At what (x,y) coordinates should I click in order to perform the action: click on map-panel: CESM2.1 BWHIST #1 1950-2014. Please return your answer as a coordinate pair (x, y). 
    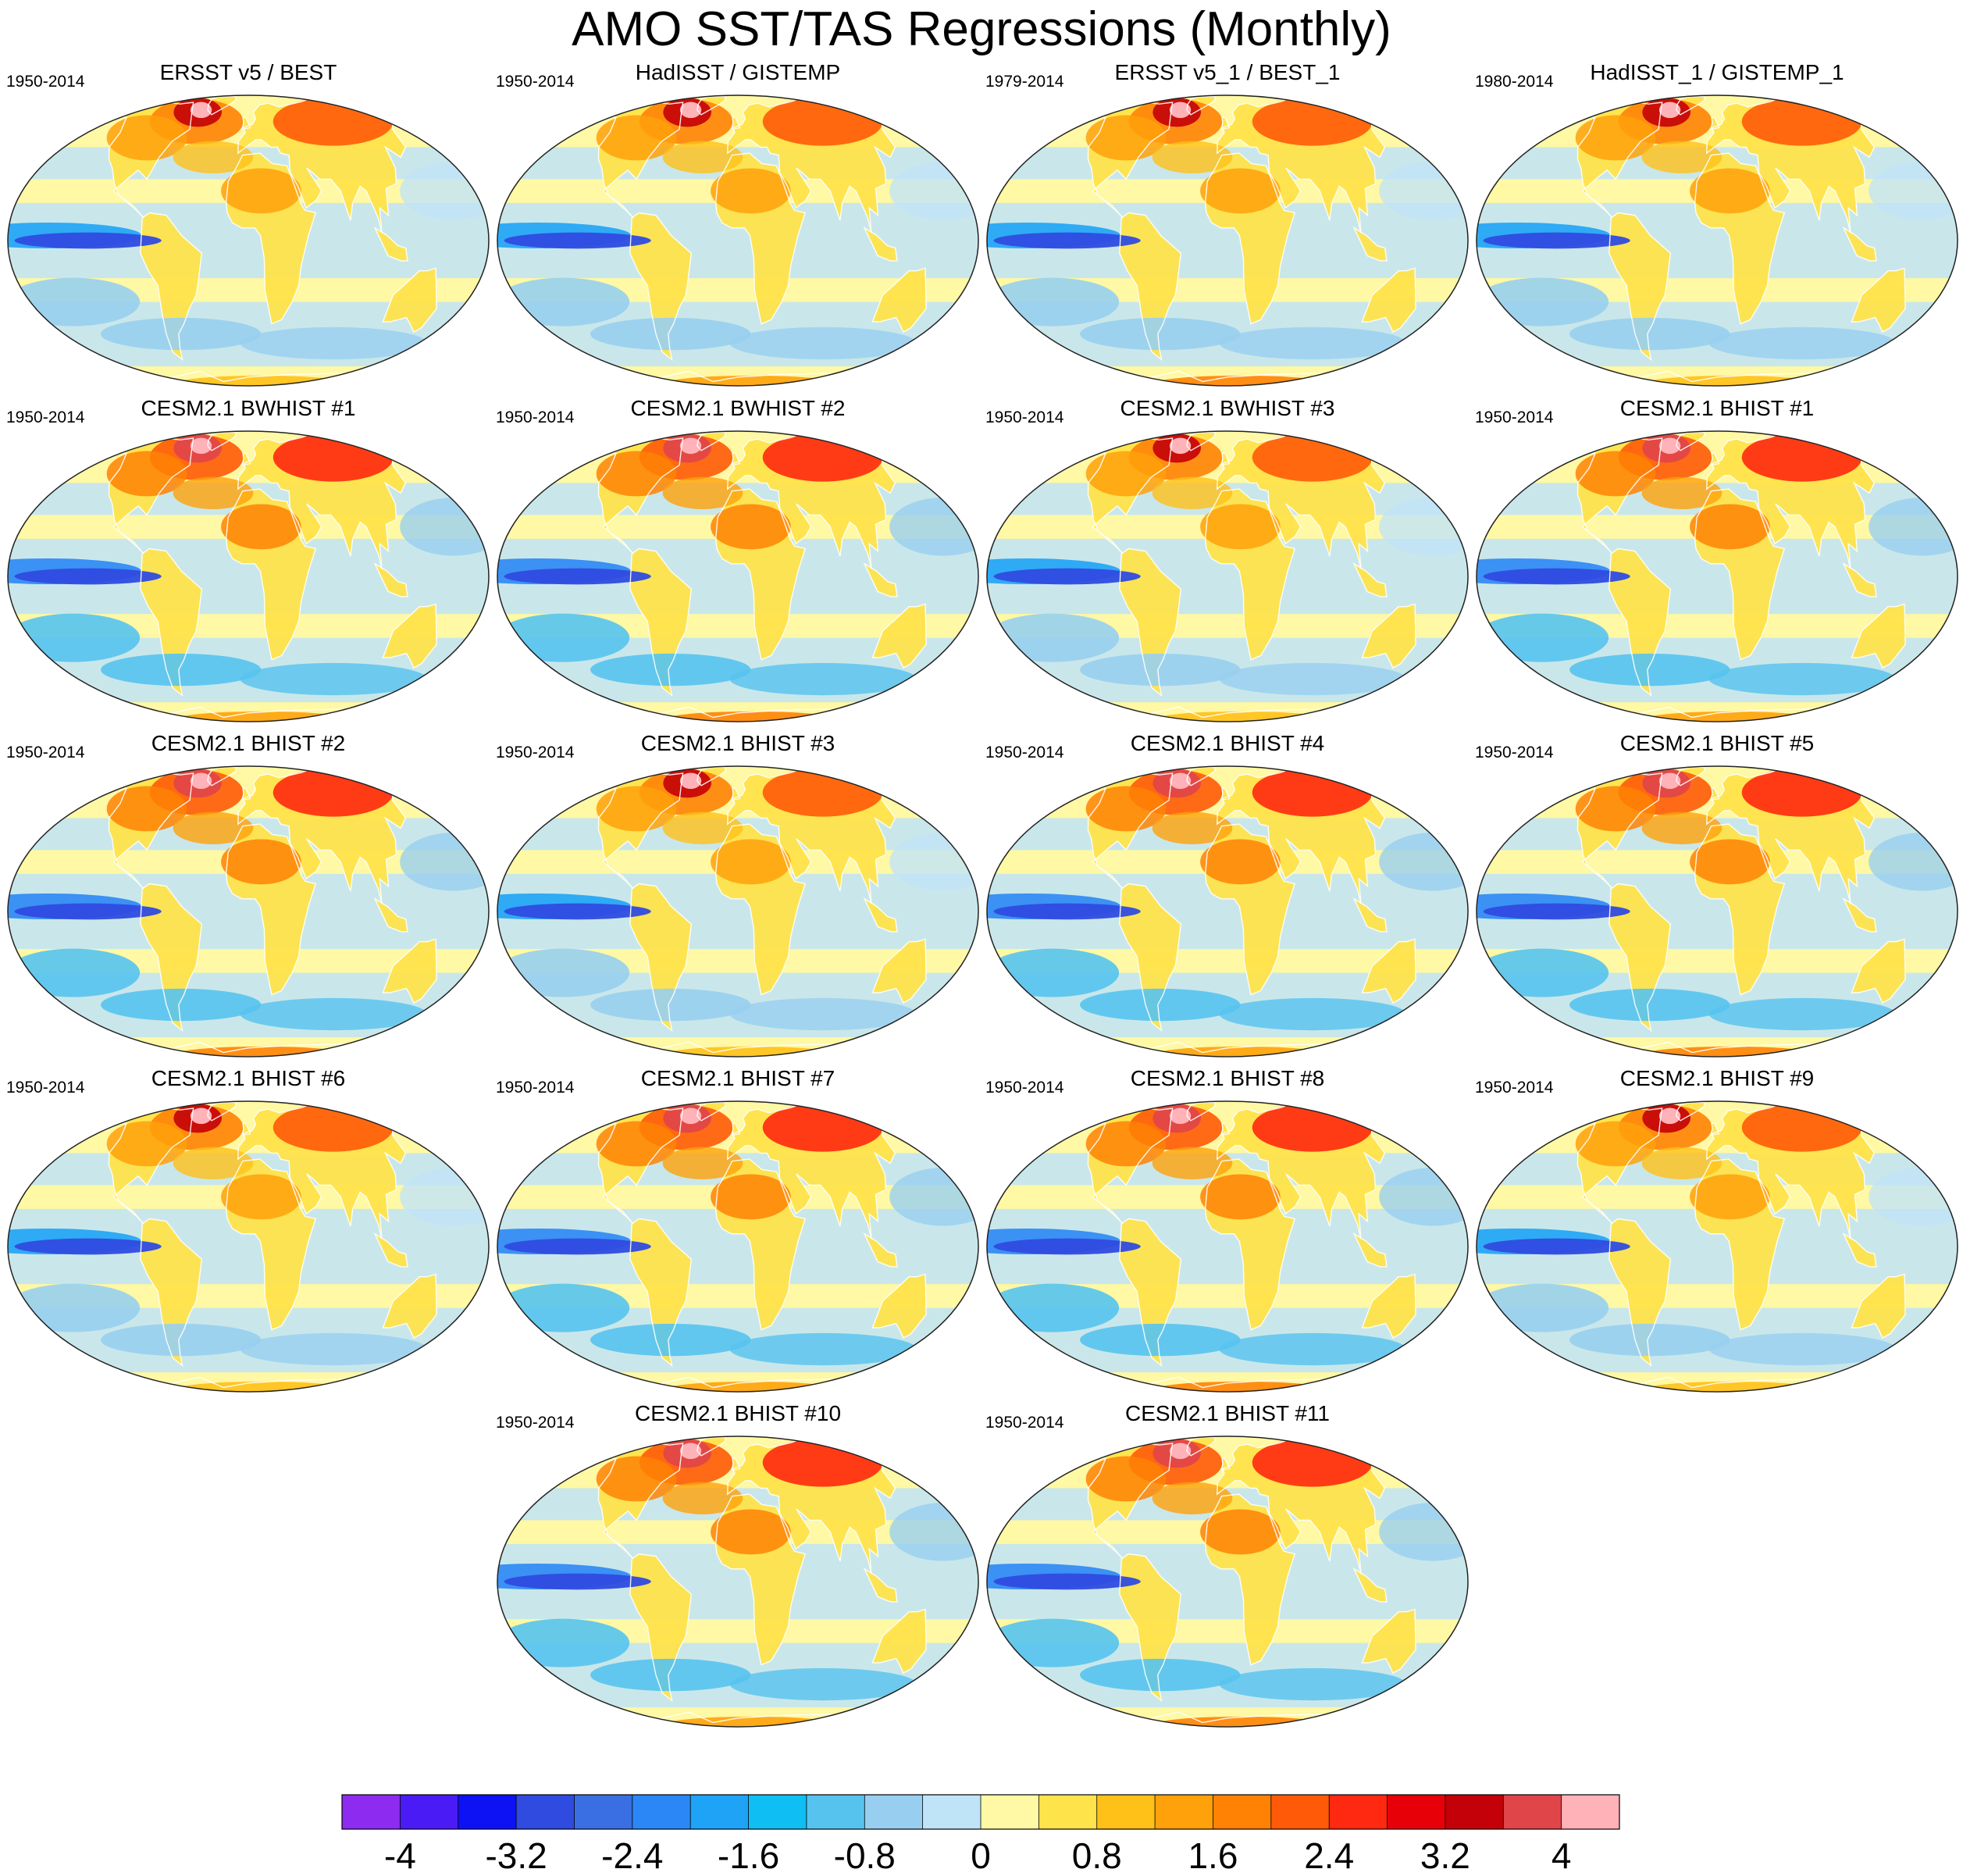
    Looking at the image, I should click on (248, 559).